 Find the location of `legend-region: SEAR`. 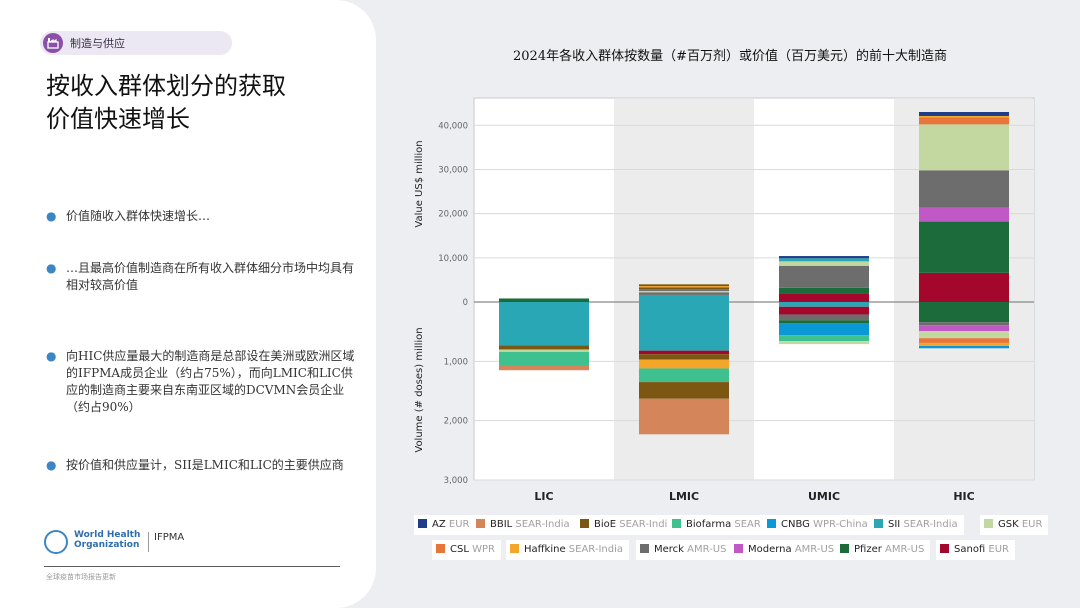

legend-region: SEAR is located at coordinates (747, 524).